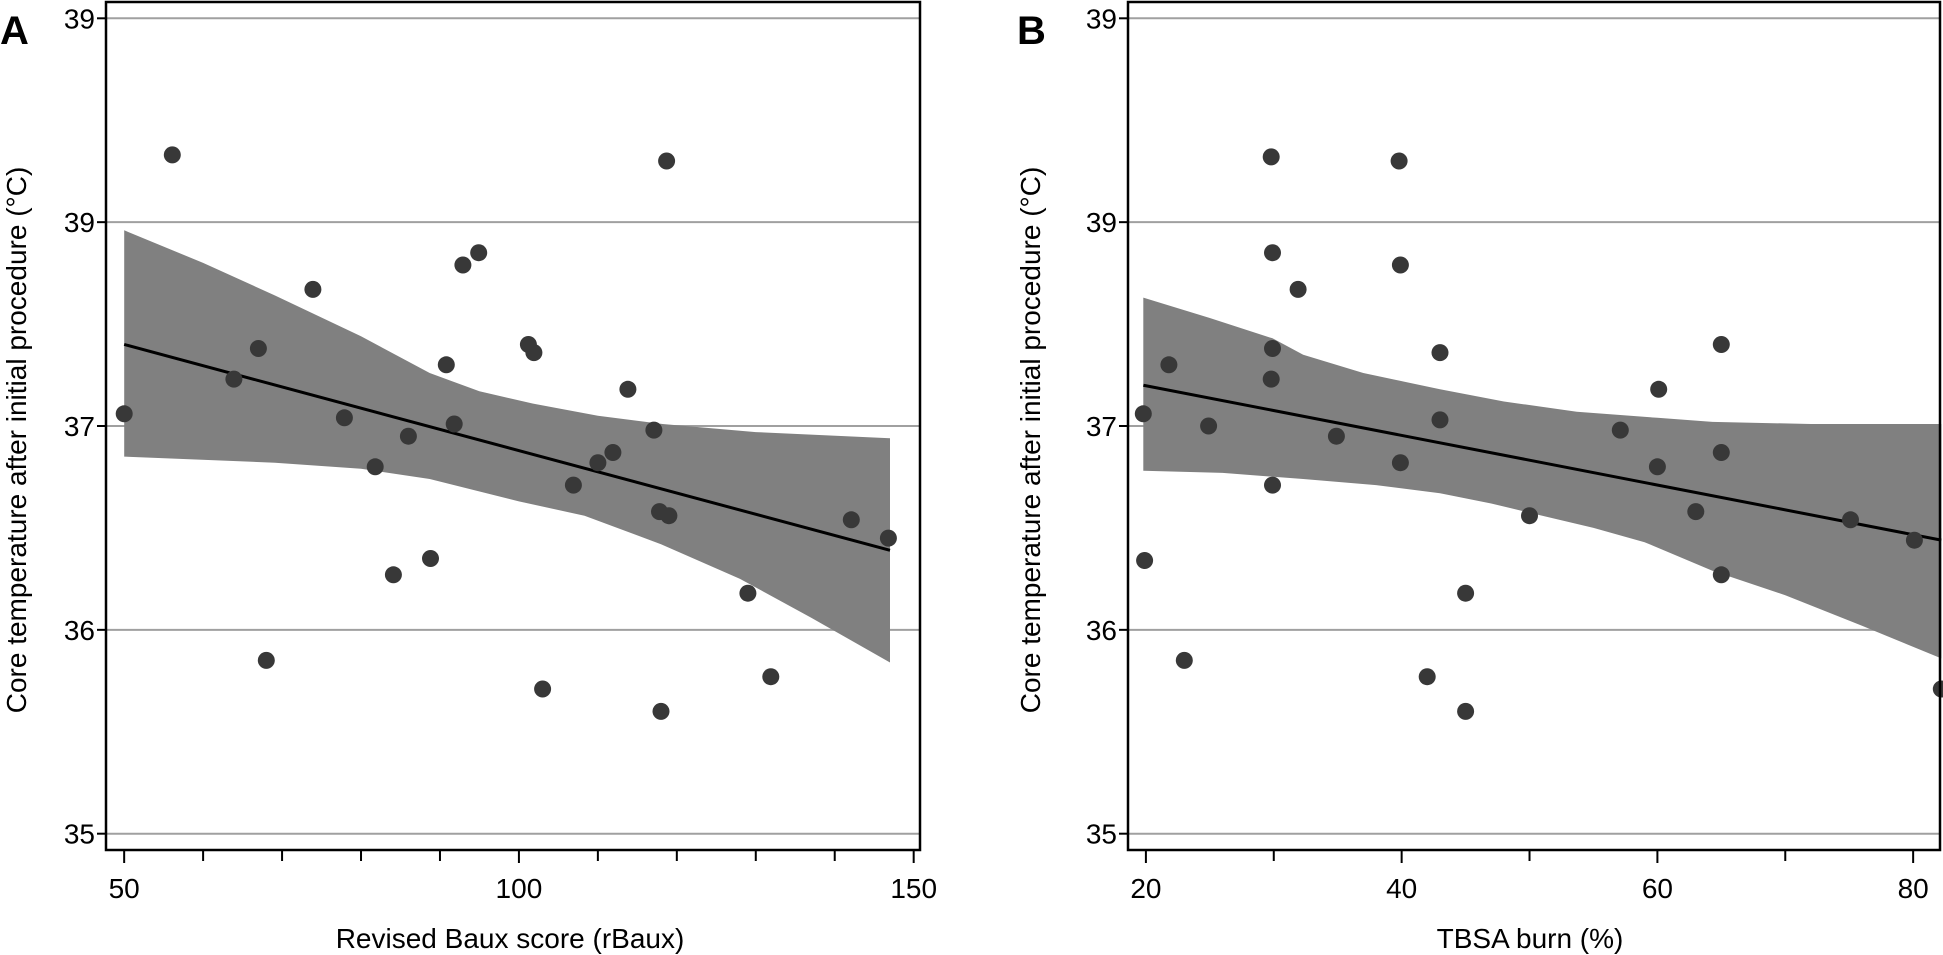  I want to click on x-tick-label: 100, so click(519, 888).